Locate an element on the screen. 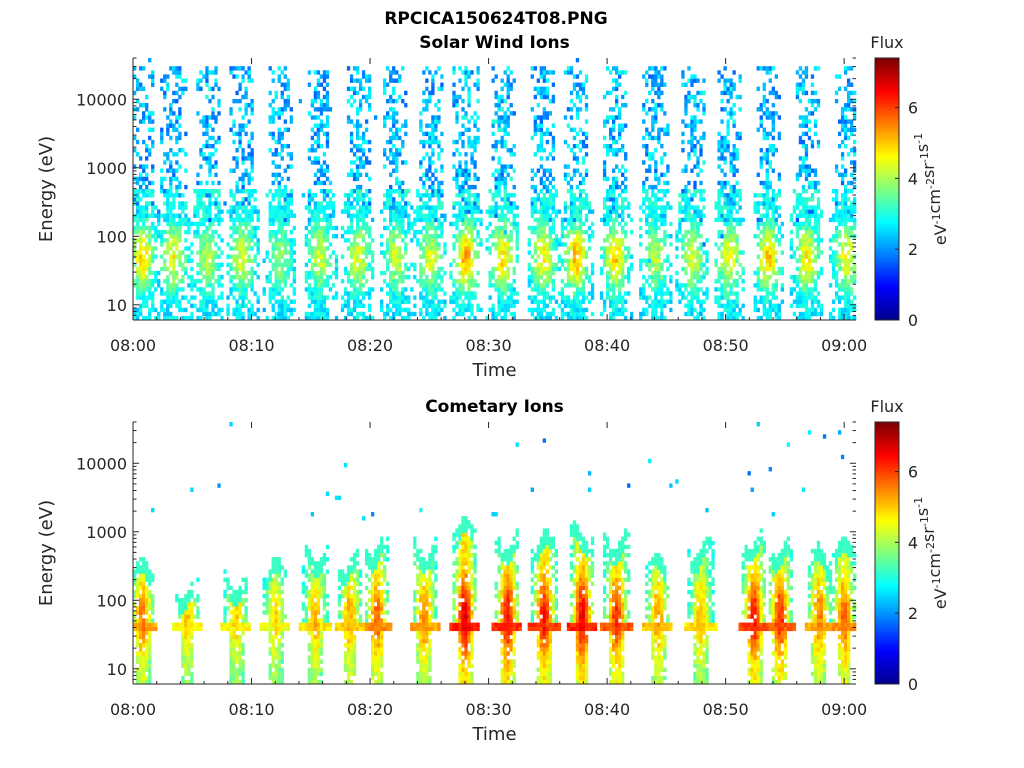 Image resolution: width=1024 pixels, height=768 pixels. page-title: RPCICA150624T08.PNG is located at coordinates (495, 19).